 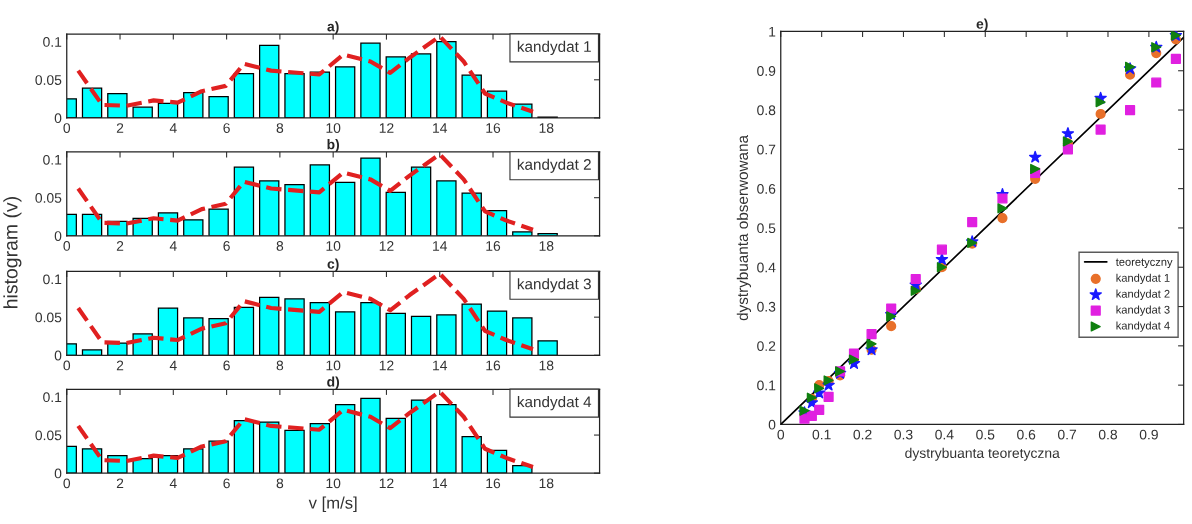 I want to click on legend-label: kandydat 3, so click(x=1143, y=310).